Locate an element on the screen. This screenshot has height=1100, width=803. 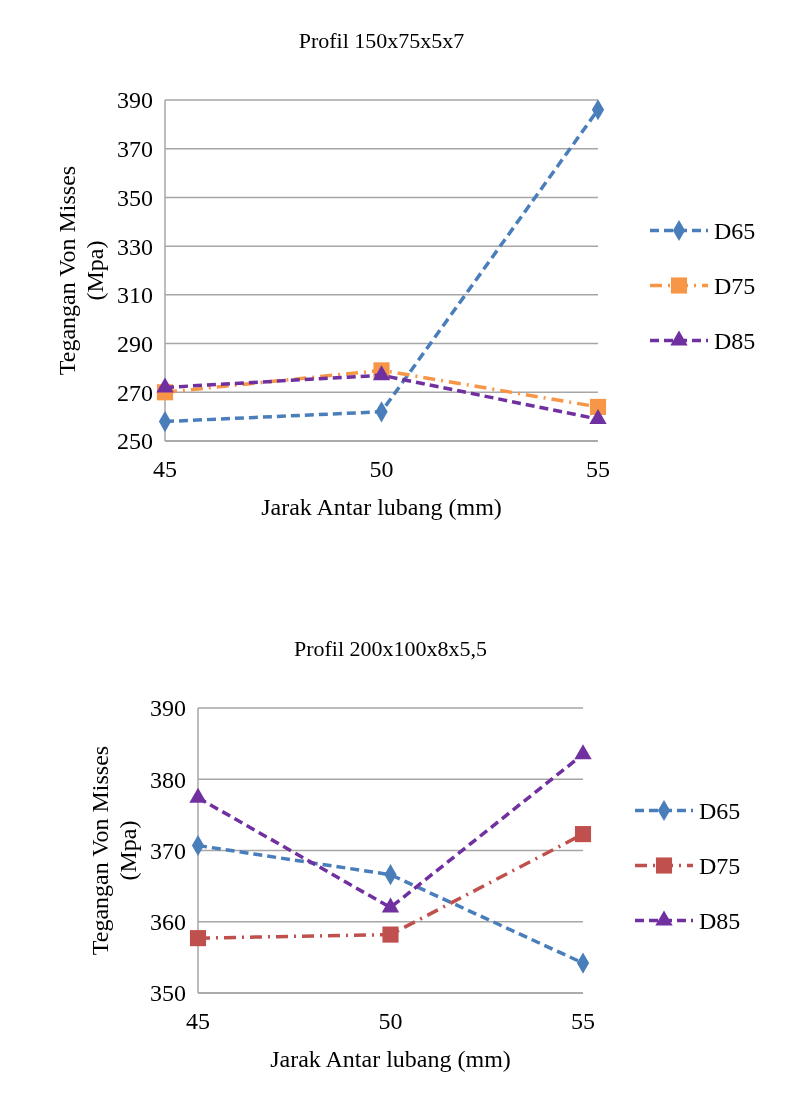
y-tick-label: 290 is located at coordinates (135, 343).